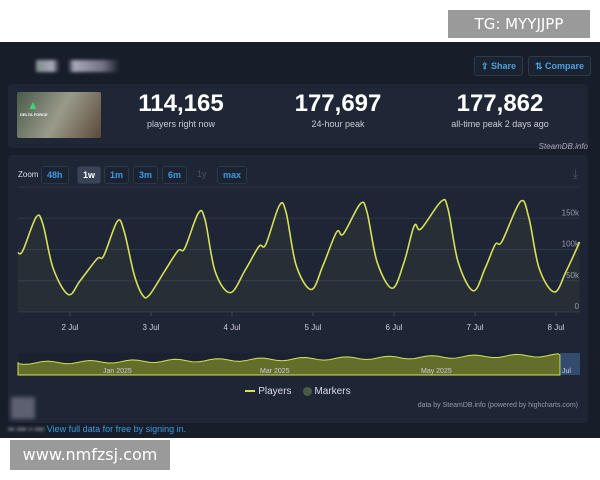 This screenshot has width=600, height=480. I want to click on navigator-label: May 2025, so click(436, 371).